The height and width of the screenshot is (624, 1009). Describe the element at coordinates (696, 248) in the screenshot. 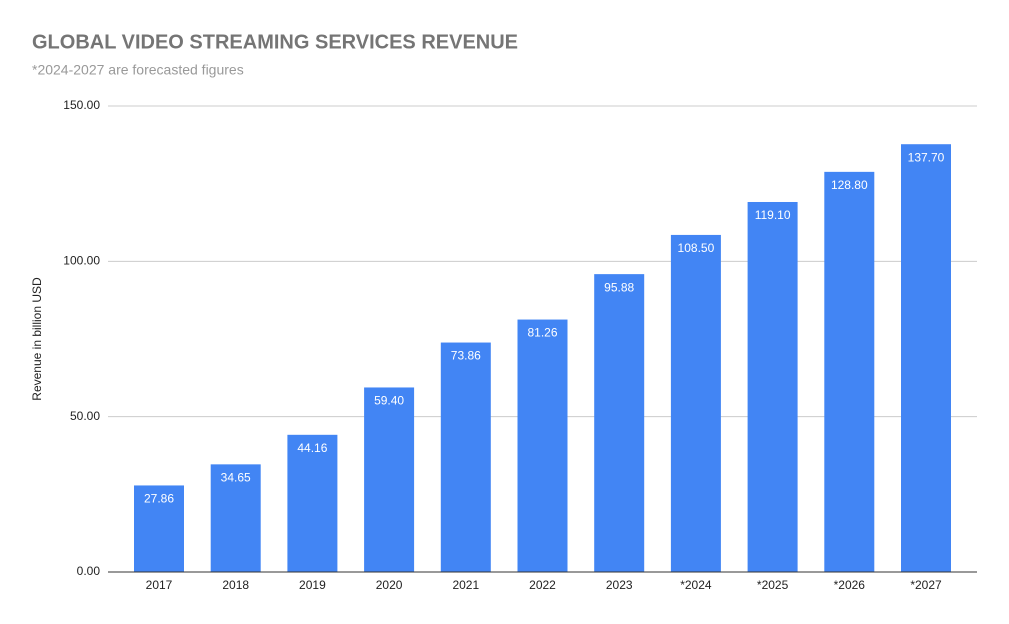

I see `value-label: 108.50` at that location.